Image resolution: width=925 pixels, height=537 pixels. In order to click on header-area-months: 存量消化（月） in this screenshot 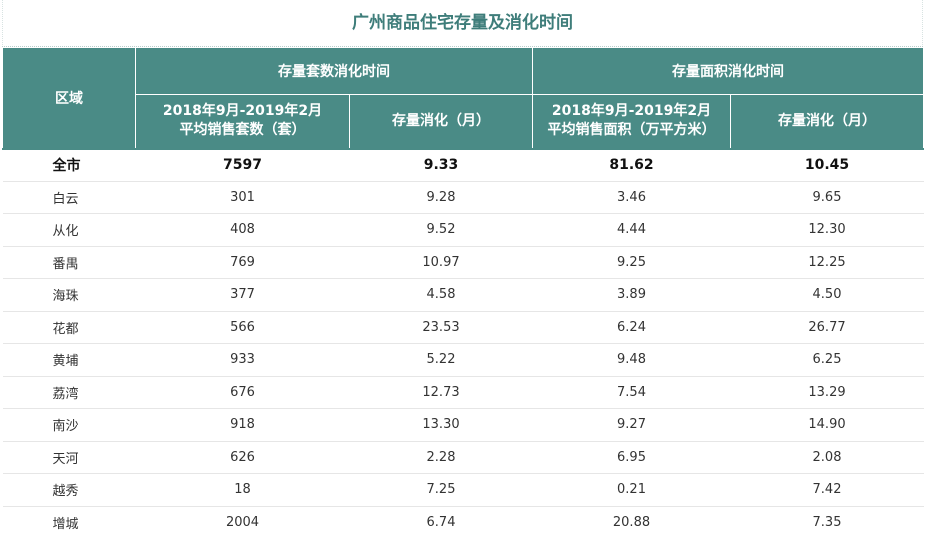, I will do `click(827, 121)`.